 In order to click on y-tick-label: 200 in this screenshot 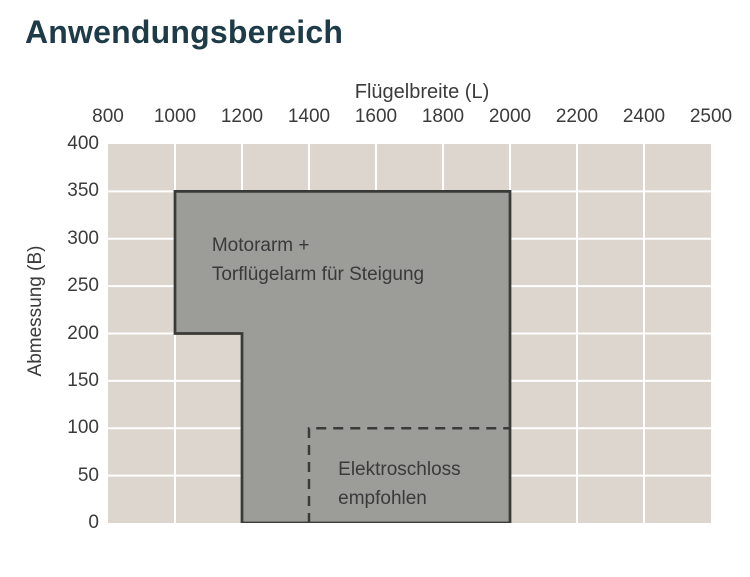, I will do `click(83, 333)`.